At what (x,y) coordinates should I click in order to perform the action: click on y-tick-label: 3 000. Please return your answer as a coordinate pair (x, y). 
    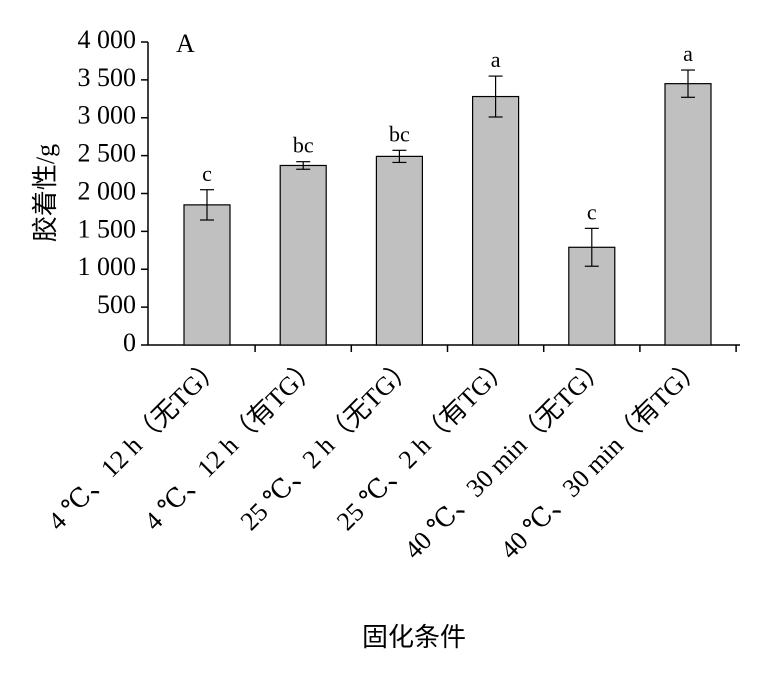
    Looking at the image, I should click on (107, 115).